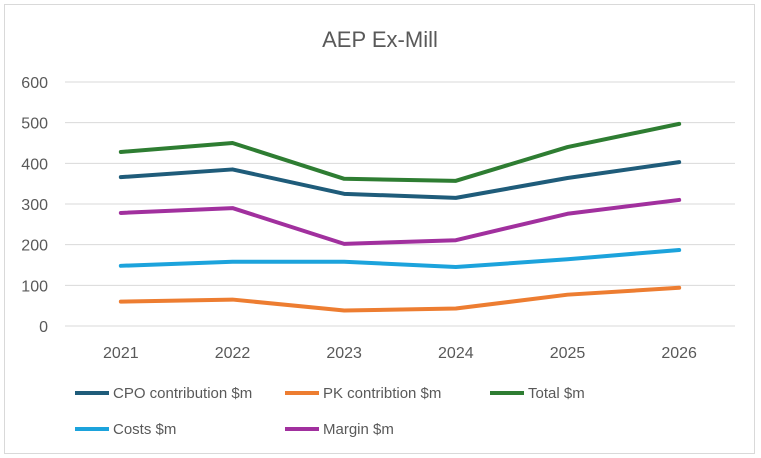  I want to click on y-tick-label: 400, so click(34, 164).